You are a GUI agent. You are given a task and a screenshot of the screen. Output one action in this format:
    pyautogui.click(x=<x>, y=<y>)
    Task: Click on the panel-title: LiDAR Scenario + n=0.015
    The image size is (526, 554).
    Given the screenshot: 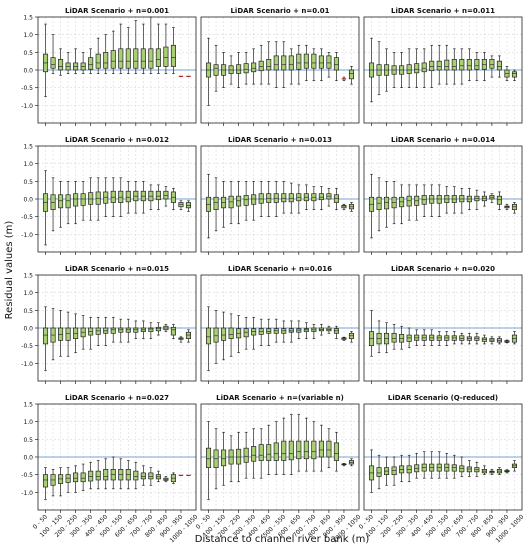 What is the action you would take?
    pyautogui.click(x=117, y=269)
    